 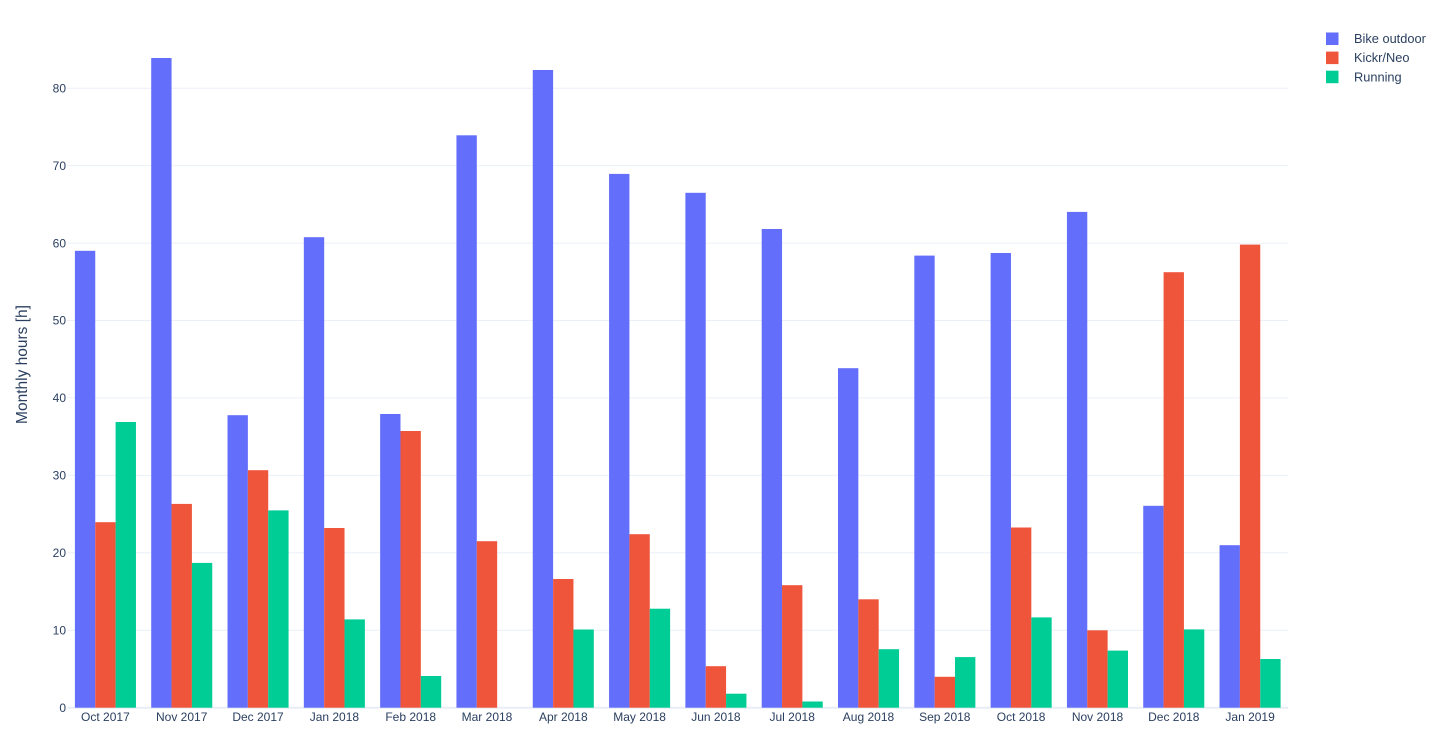 I want to click on svg-text: Oct 2017, so click(x=105, y=717).